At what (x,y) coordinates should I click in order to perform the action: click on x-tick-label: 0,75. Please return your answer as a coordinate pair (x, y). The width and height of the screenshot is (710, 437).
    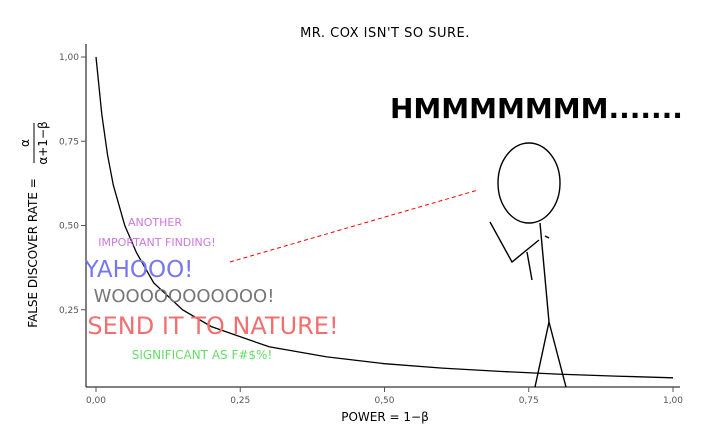
    Looking at the image, I should click on (529, 401).